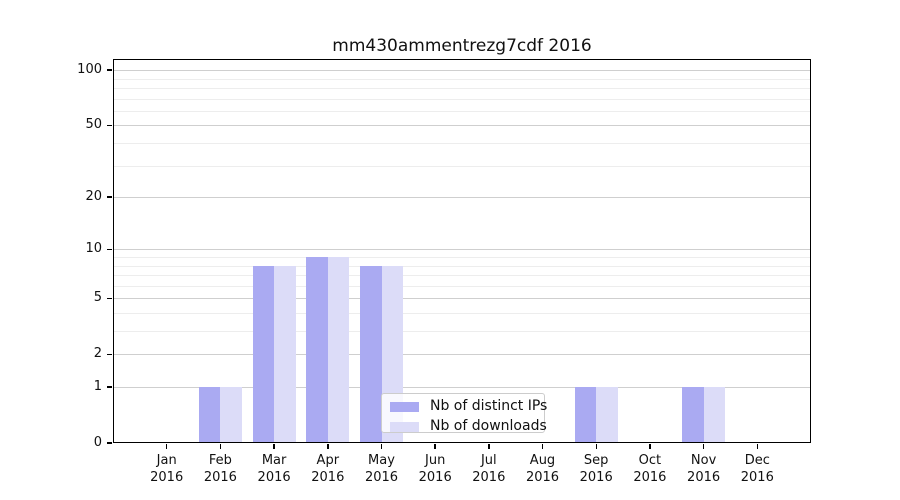  What do you see at coordinates (89, 70) in the screenshot?
I see `y-tick-label: 100` at bounding box center [89, 70].